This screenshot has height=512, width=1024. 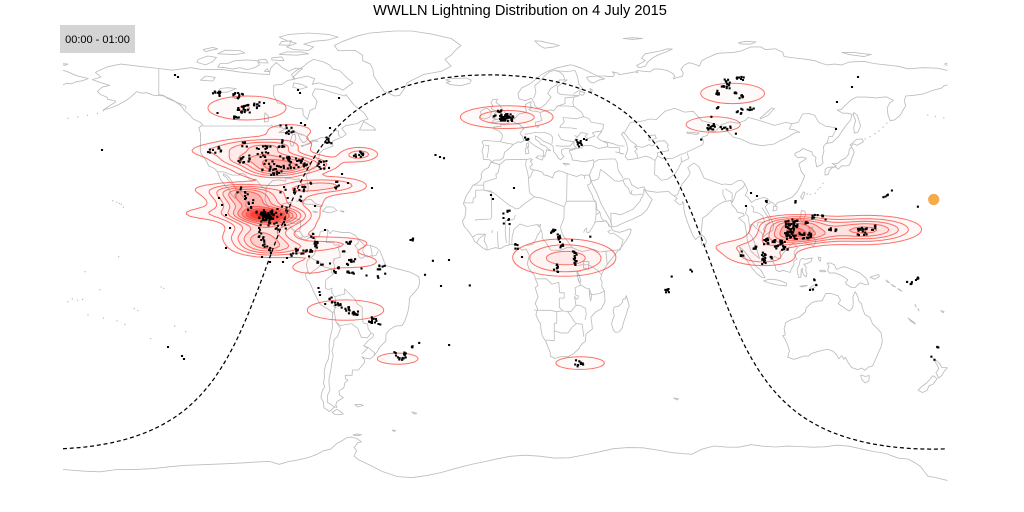 I want to click on svg-text: 00:00 - 01:00, so click(x=97, y=40).